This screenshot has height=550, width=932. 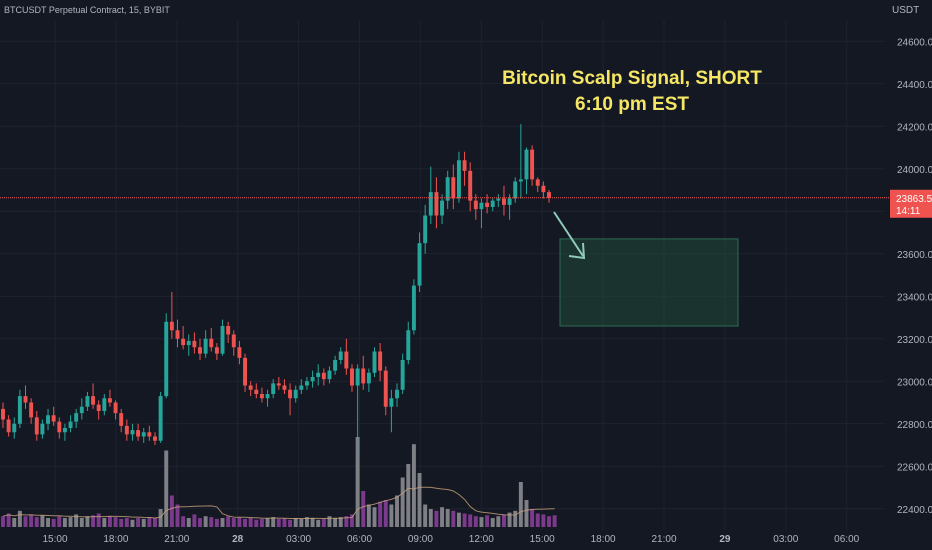 I want to click on y-tick-label: 22800.0, so click(x=914, y=425).